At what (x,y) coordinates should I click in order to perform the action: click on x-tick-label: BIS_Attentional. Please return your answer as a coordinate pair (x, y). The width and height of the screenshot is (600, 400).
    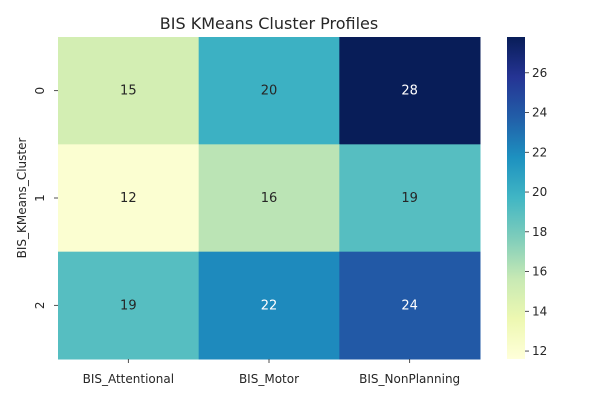
    Looking at the image, I should click on (128, 379).